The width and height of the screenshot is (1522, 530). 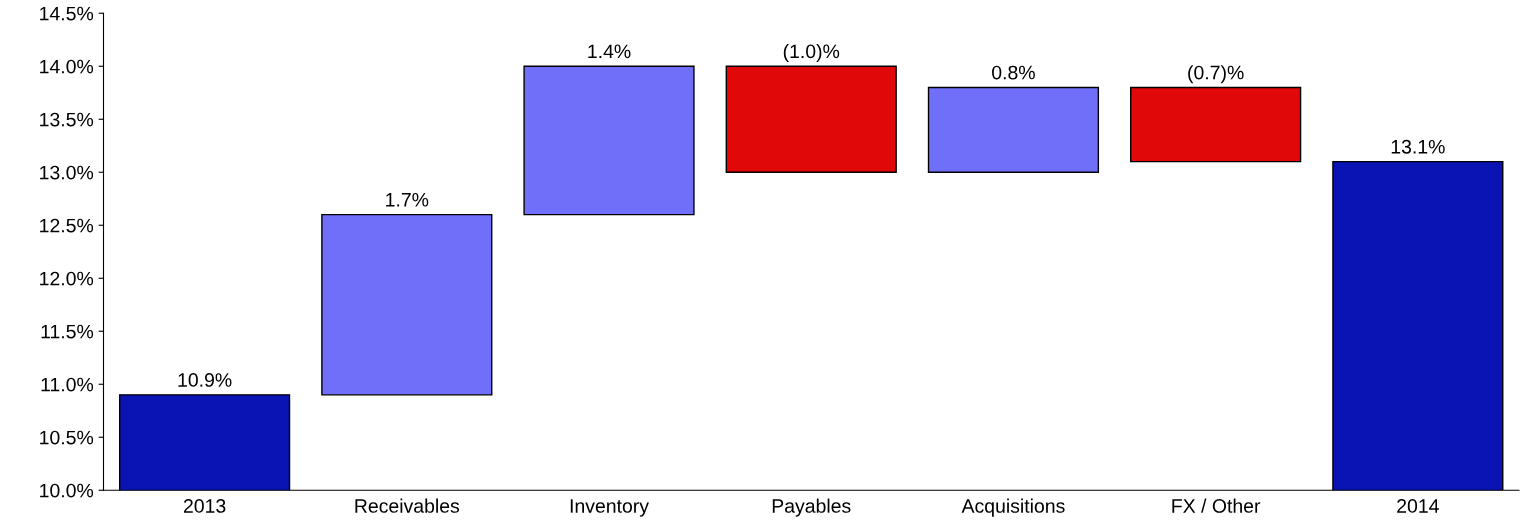 I want to click on y-tick-label: 13.5%, so click(x=67, y=119).